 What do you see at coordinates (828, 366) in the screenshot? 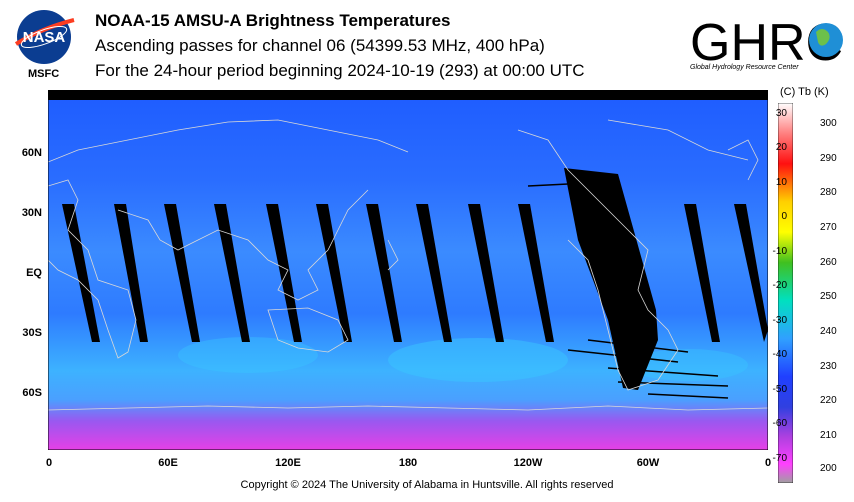
I see `colorbar-kelvin-label: 230` at bounding box center [828, 366].